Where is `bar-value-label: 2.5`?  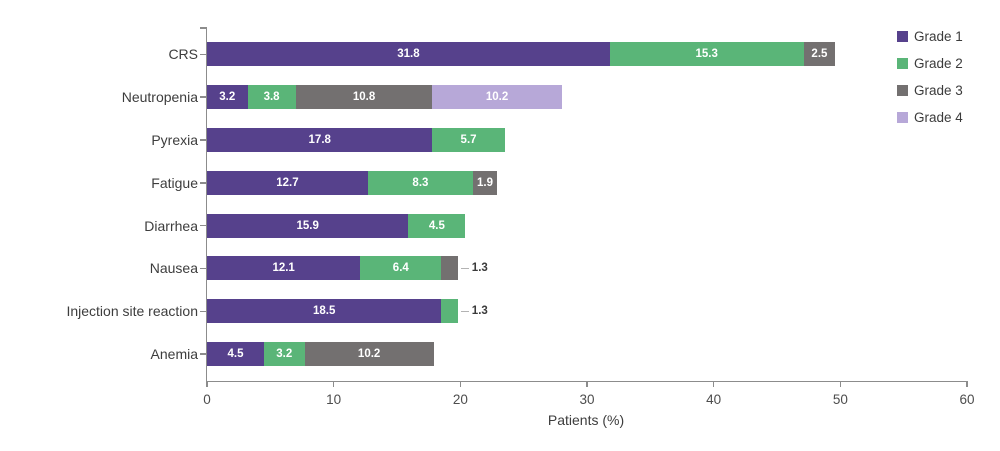
bar-value-label: 2.5 is located at coordinates (819, 54).